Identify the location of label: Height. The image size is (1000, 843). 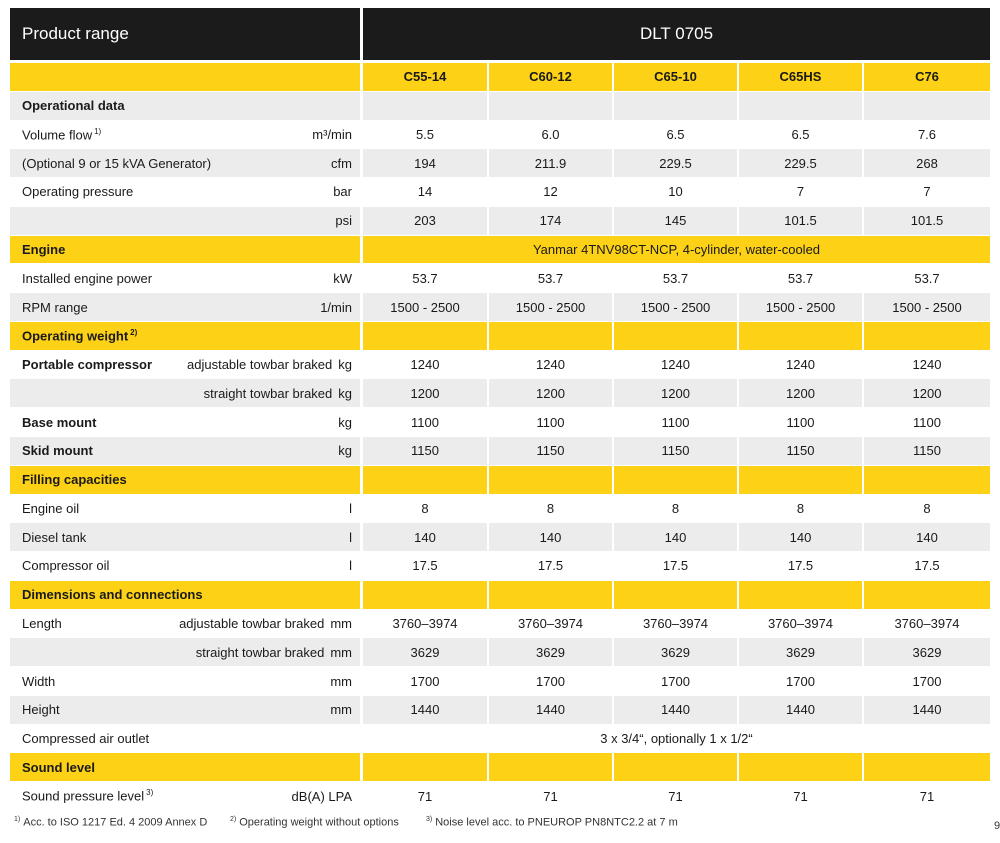
(41, 710).